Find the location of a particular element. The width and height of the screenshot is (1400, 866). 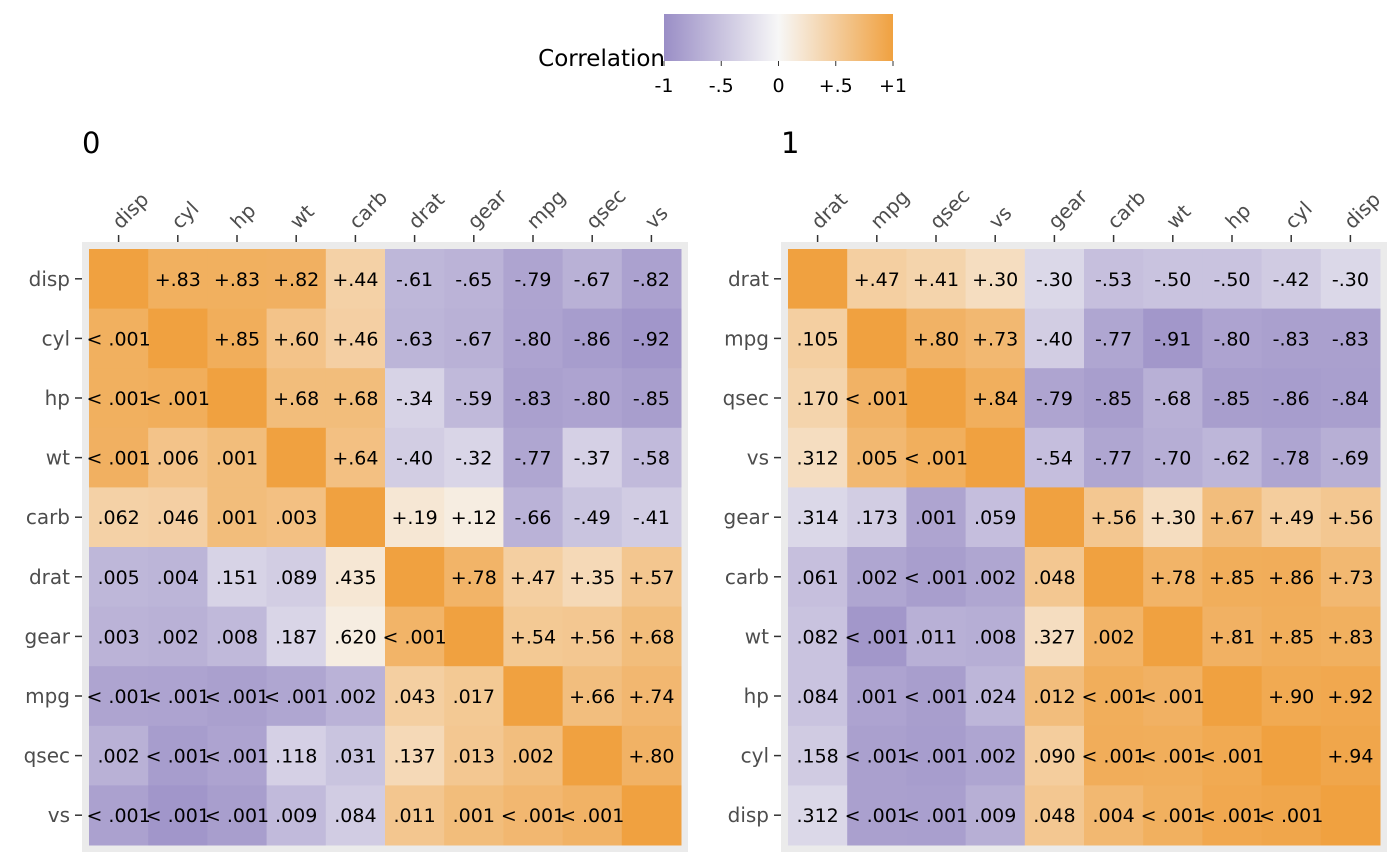

cell-label: -.62 is located at coordinates (1231, 459).